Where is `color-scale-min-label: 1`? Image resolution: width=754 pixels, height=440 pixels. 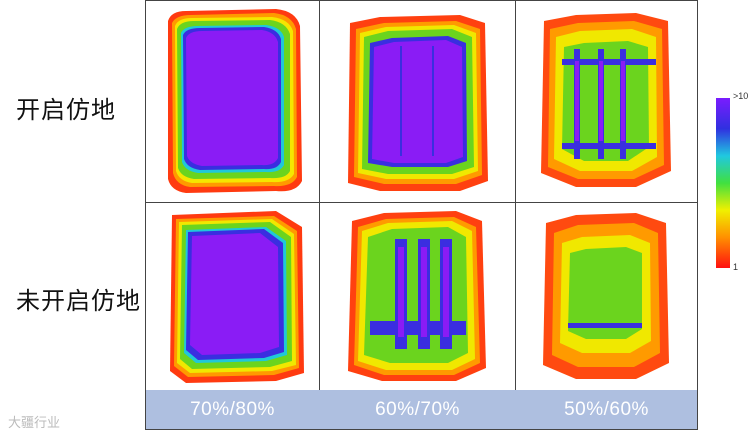
color-scale-min-label: 1 is located at coordinates (736, 267).